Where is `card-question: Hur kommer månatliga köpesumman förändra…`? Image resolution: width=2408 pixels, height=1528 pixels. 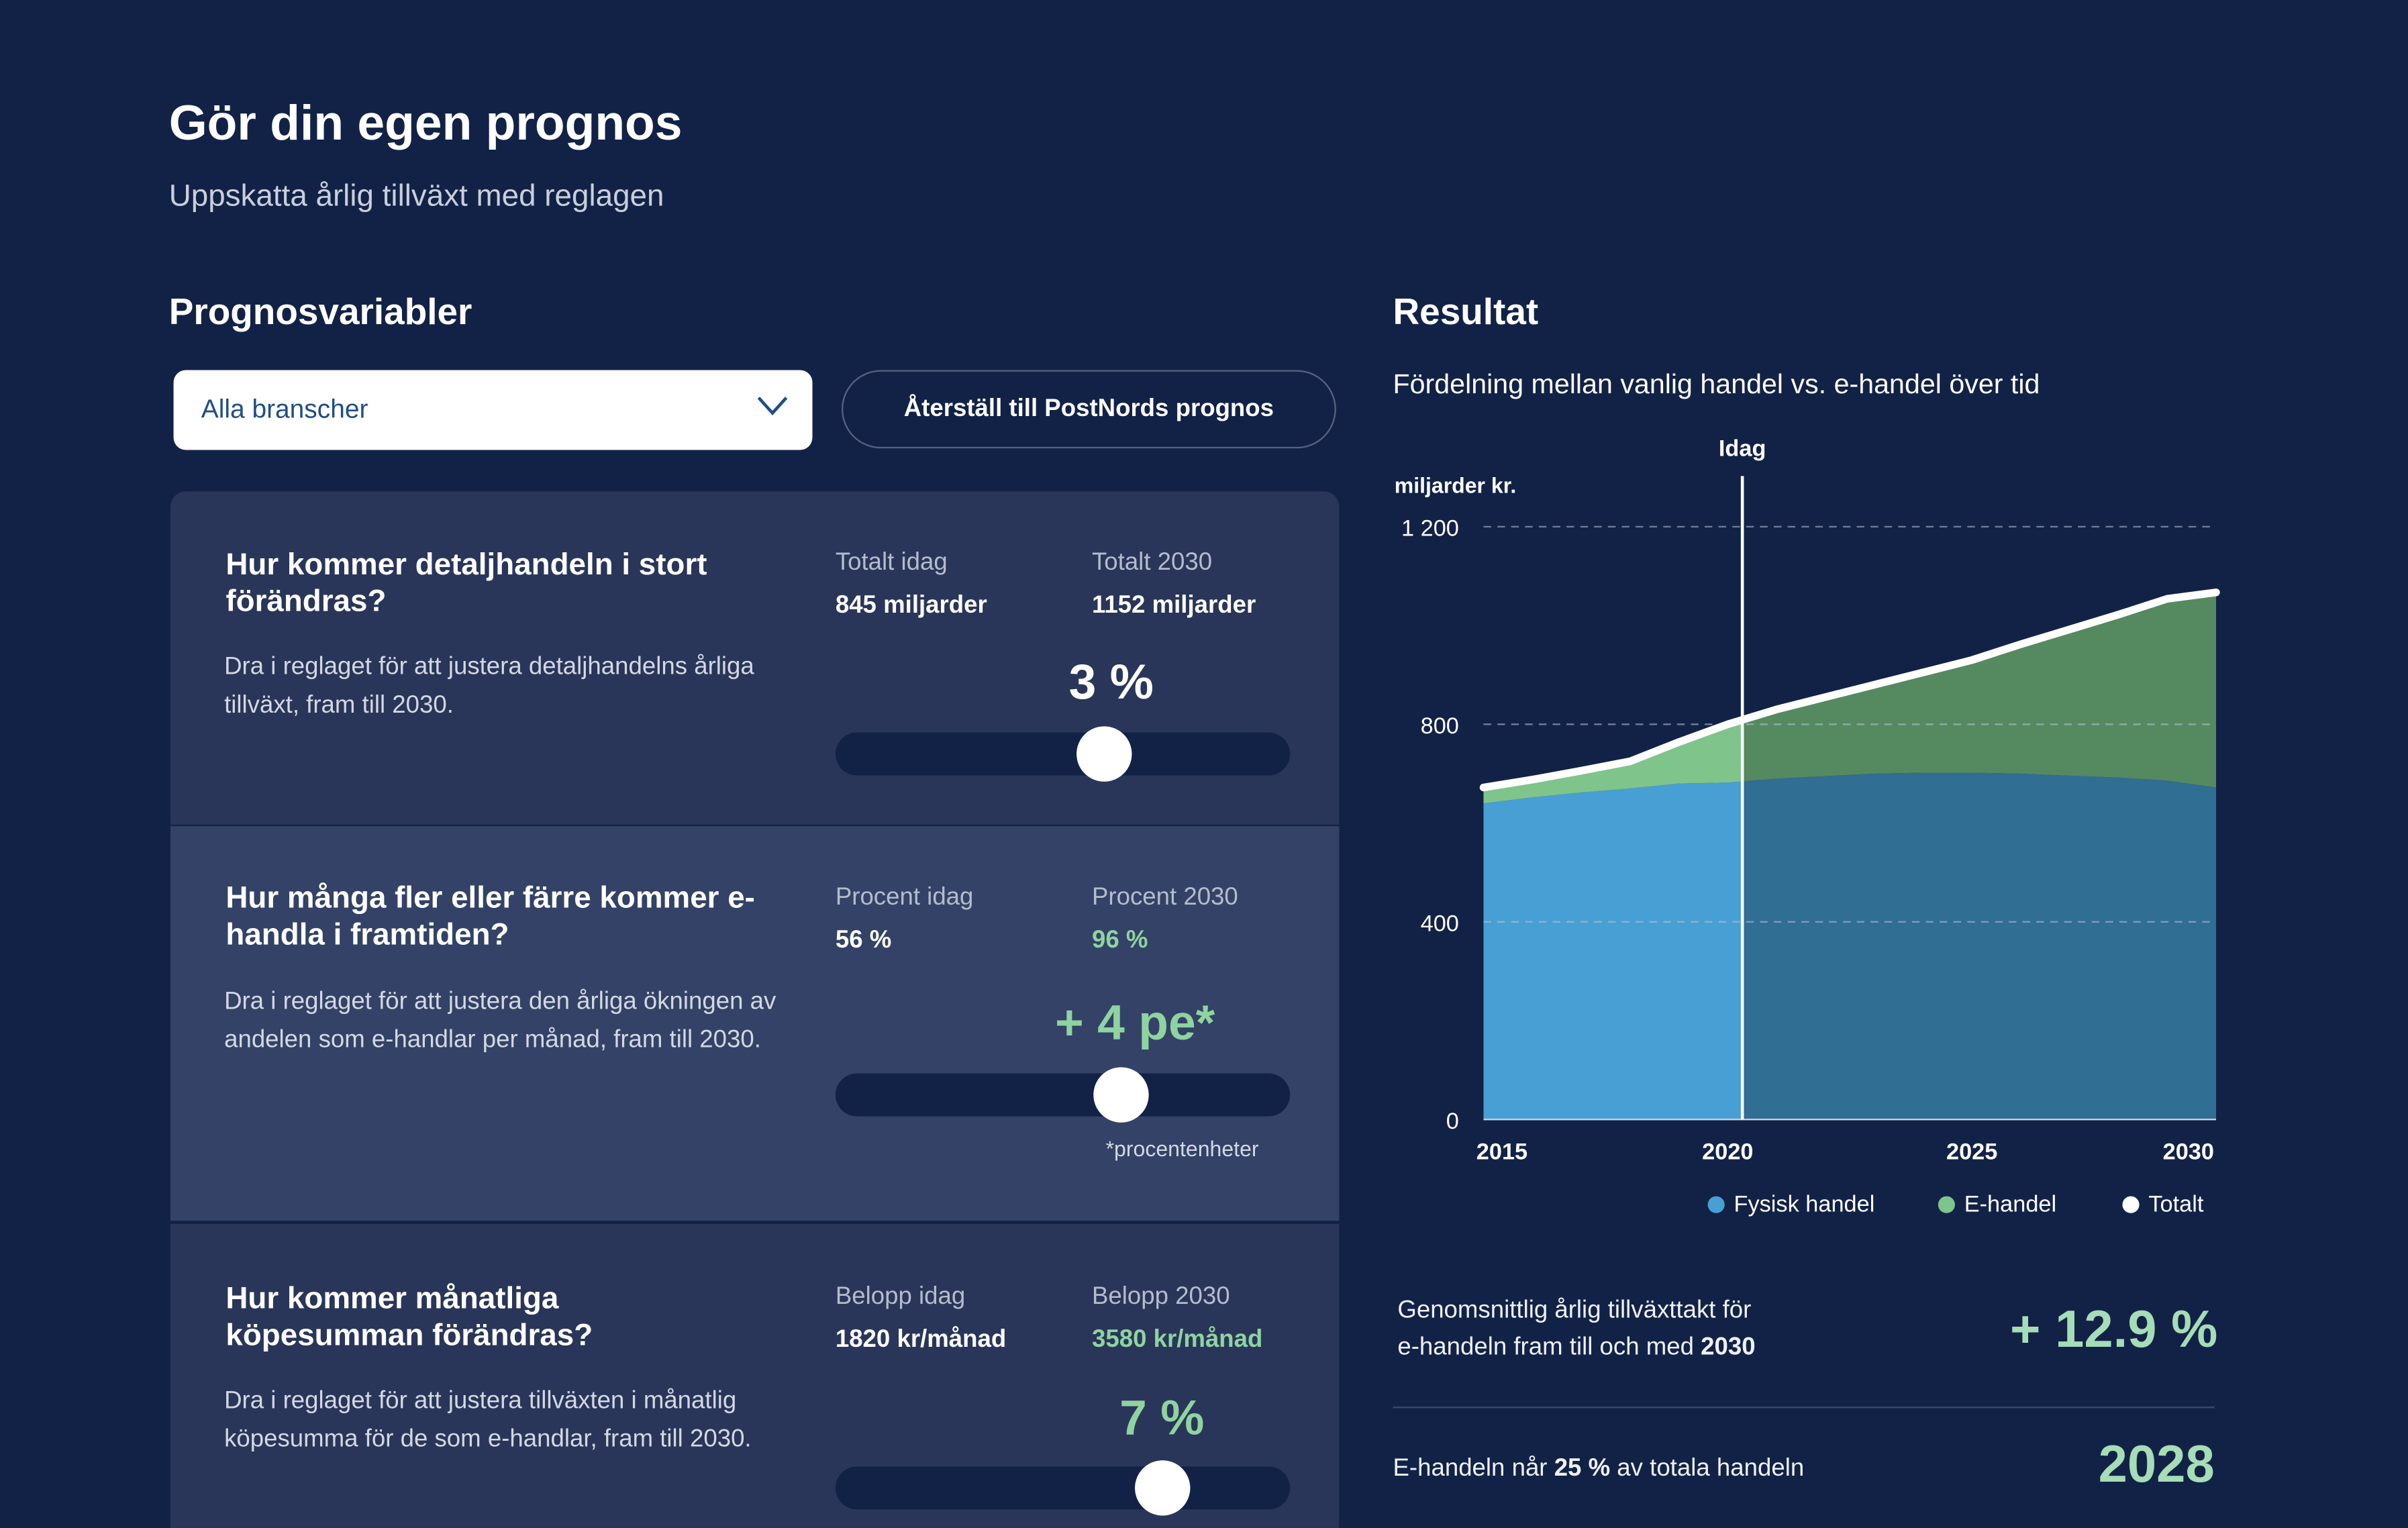 card-question: Hur kommer månatliga köpesumman förändra… is located at coordinates (409, 1317).